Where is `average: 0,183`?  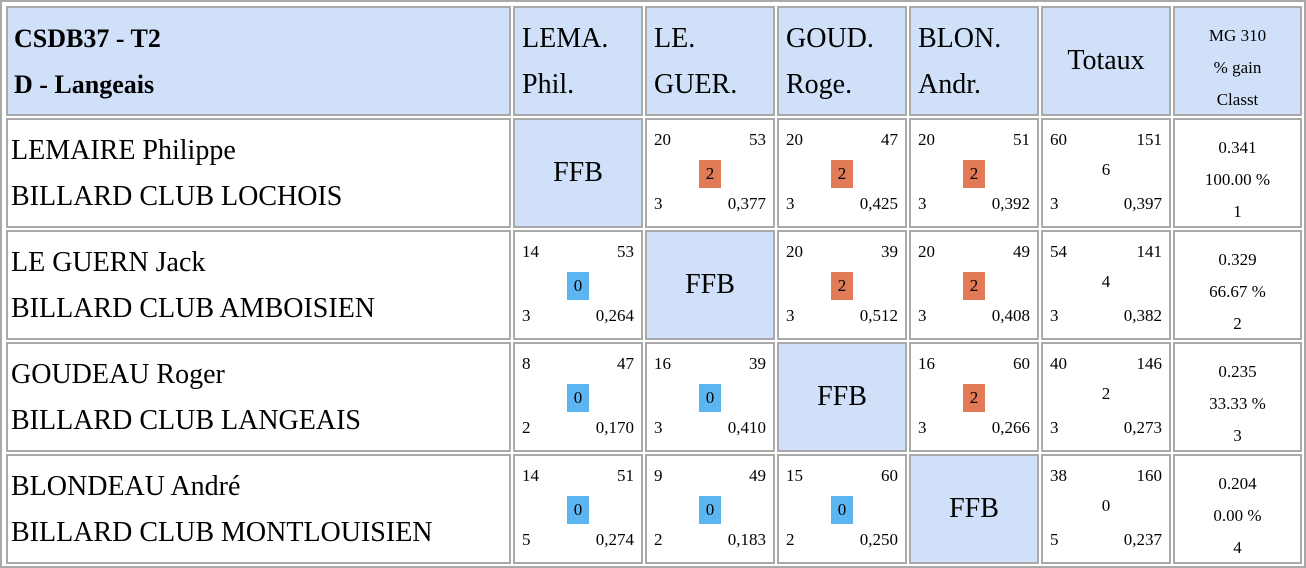 average: 0,183 is located at coordinates (746, 539).